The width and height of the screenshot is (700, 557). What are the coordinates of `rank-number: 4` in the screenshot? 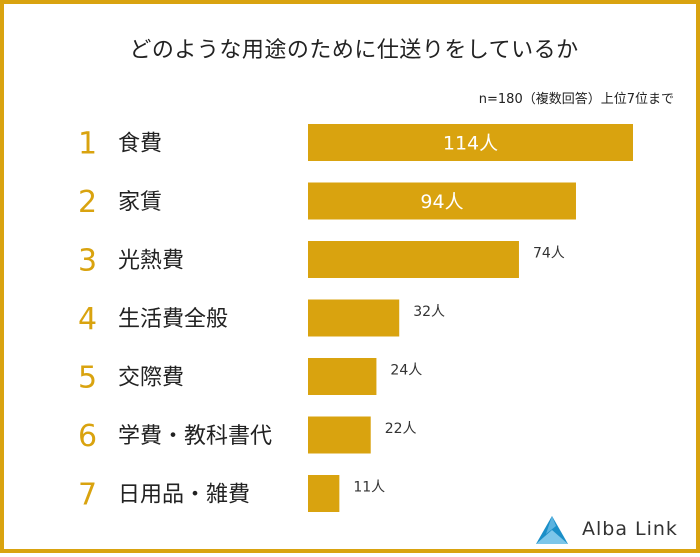 It's located at (87, 319).